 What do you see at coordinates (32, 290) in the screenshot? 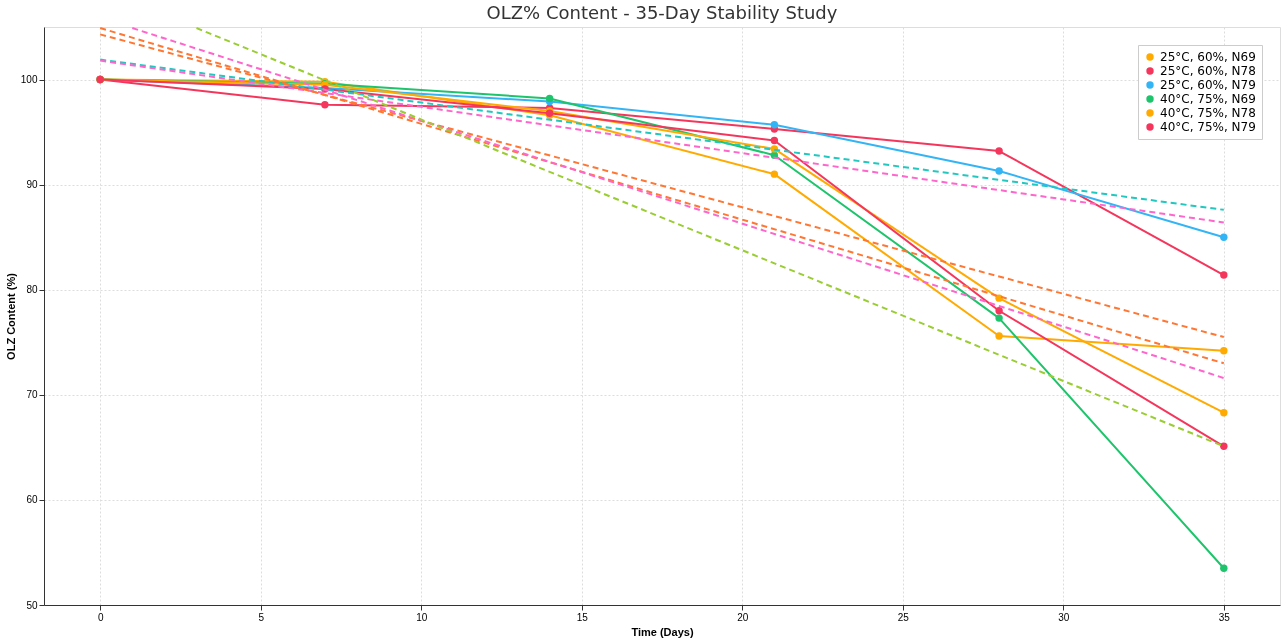
I see `y-tick-label: 80` at bounding box center [32, 290].